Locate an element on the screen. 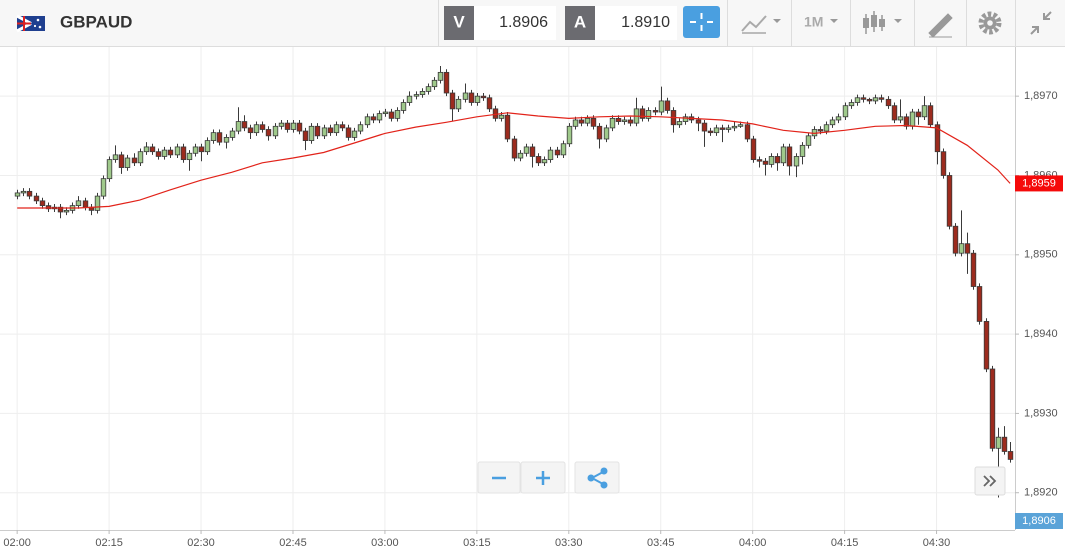 This screenshot has height=559, width=1065. ask-letter: A is located at coordinates (580, 21).